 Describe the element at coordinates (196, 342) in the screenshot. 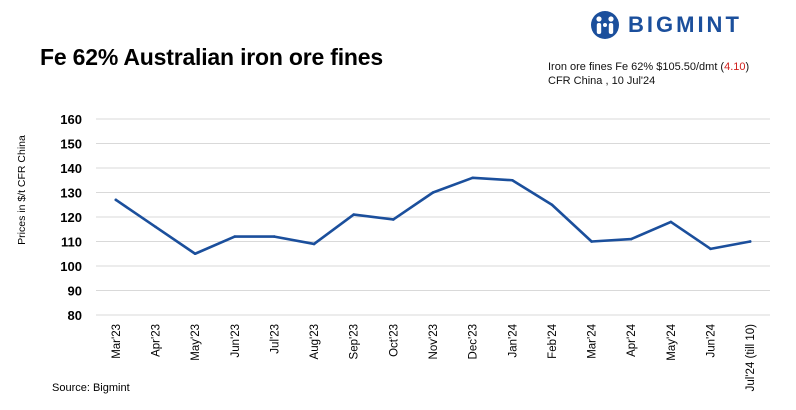

I see `x-tick-label: May'23` at that location.